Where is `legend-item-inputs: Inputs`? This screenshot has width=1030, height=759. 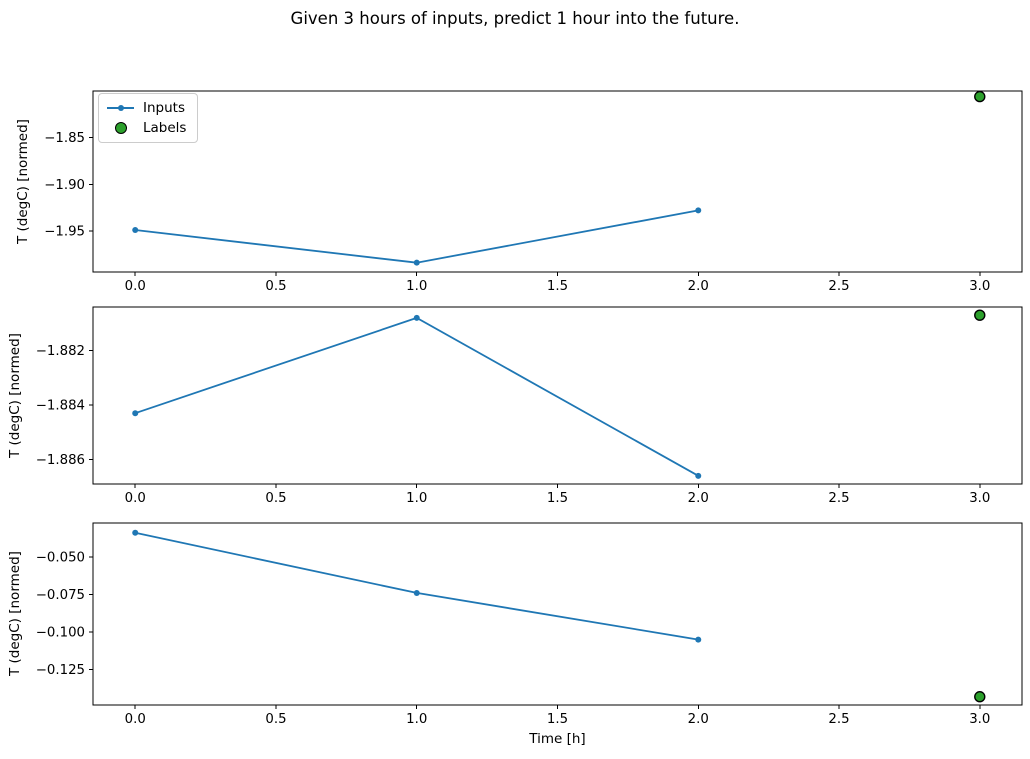 legend-item-inputs: Inputs is located at coordinates (146, 108).